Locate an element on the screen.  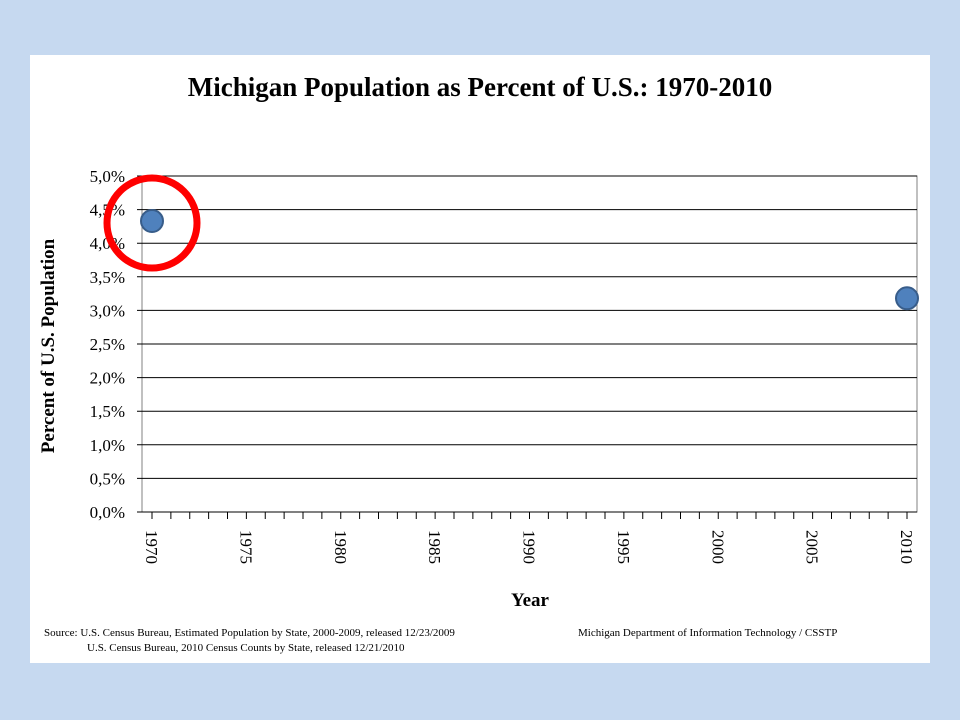
y-tick-label: 1,0% is located at coordinates (107, 445).